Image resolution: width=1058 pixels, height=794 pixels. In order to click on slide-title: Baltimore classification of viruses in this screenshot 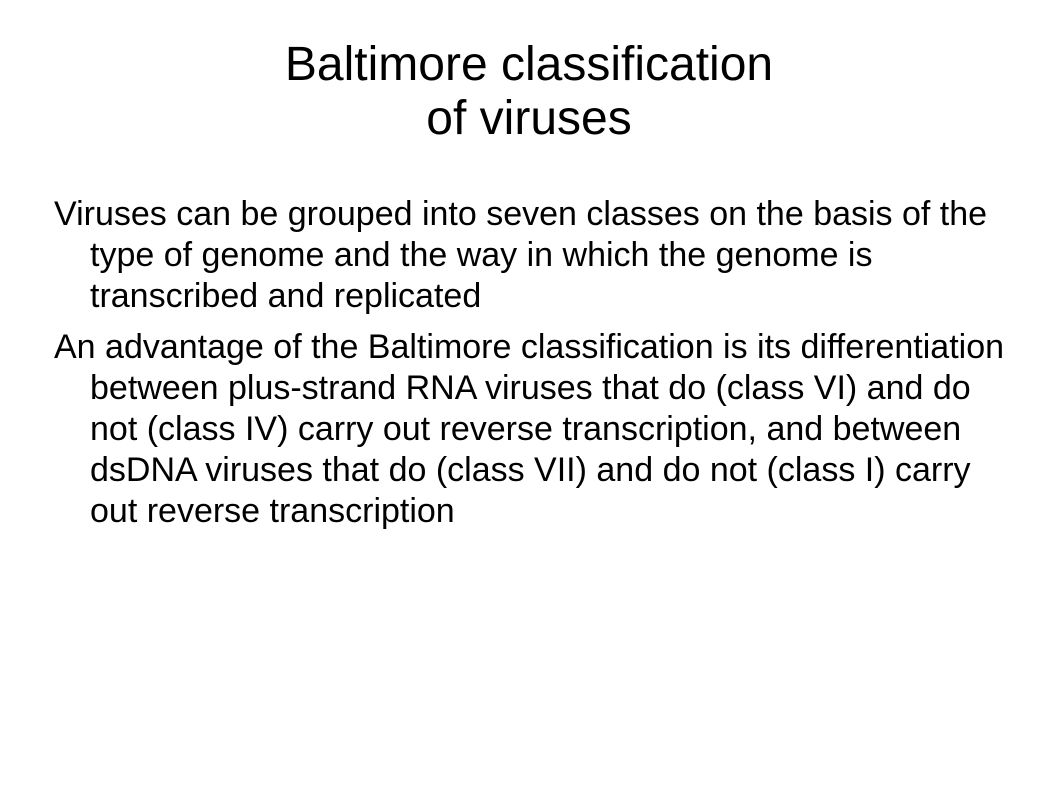, I will do `click(529, 92)`.